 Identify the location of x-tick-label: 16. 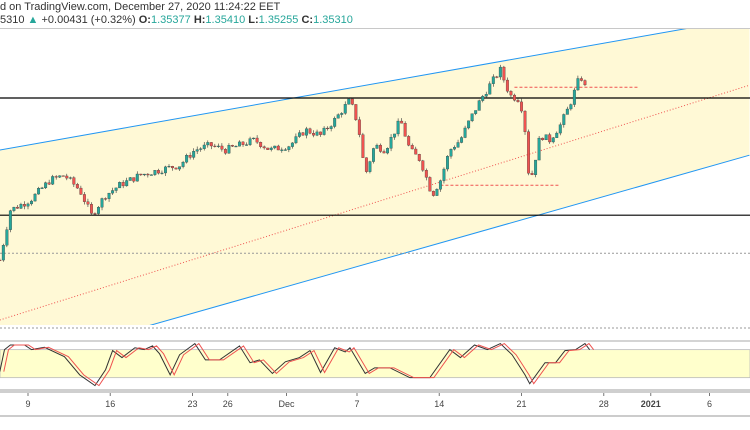
(110, 404).